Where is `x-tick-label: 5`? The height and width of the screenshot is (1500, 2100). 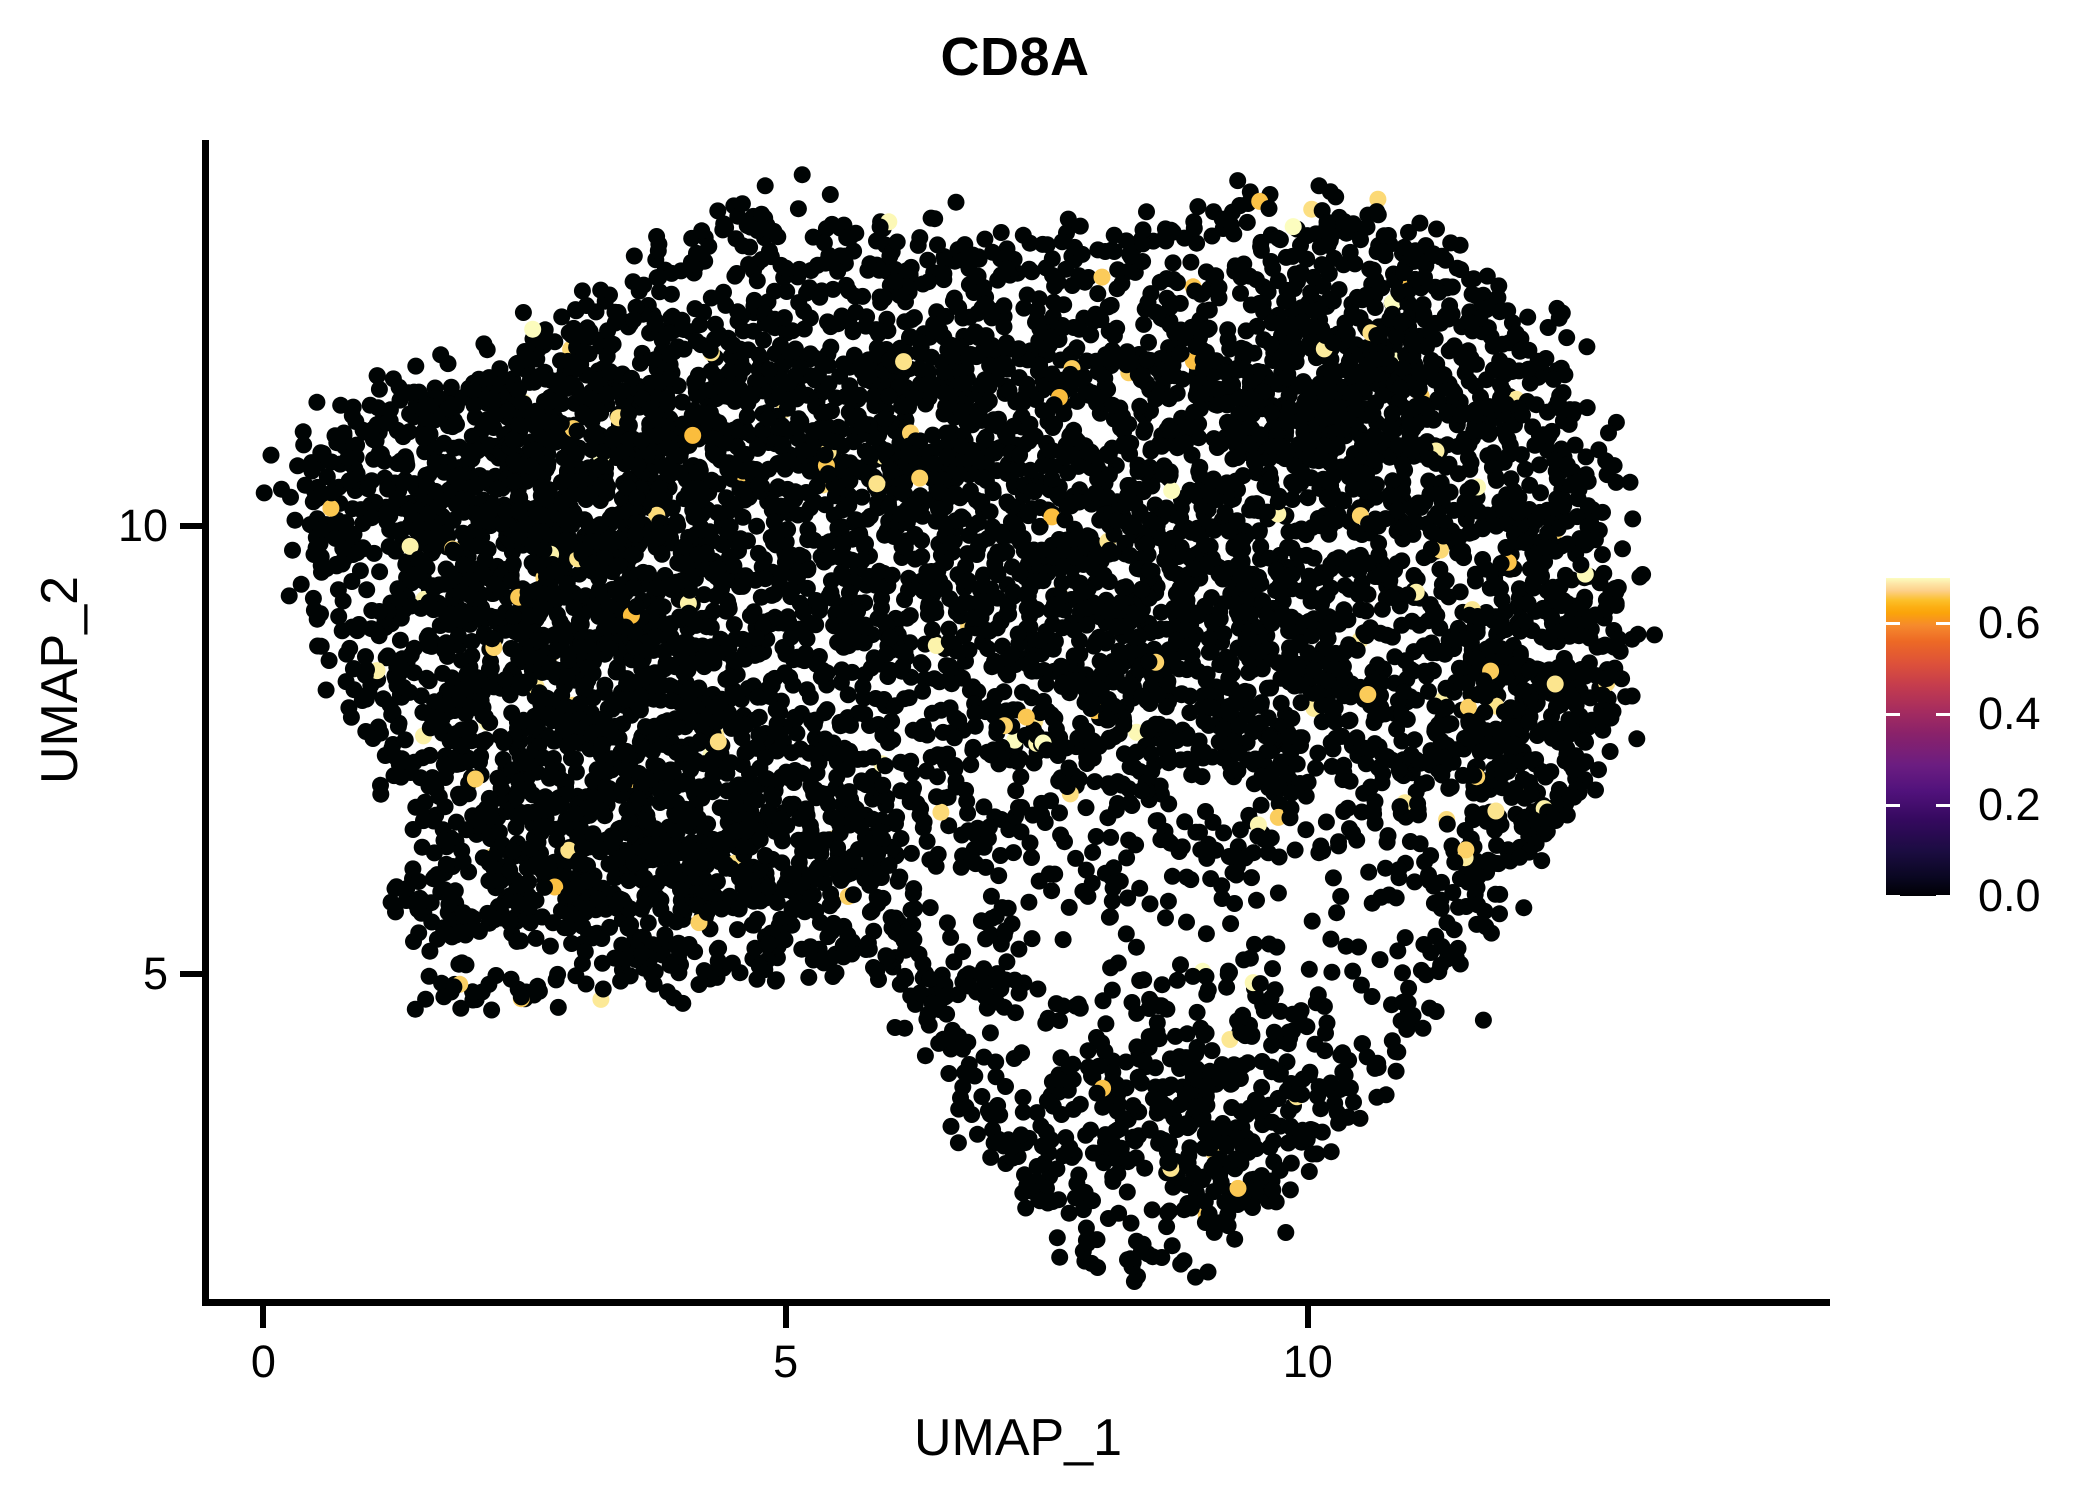 x-tick-label: 5 is located at coordinates (786, 1361).